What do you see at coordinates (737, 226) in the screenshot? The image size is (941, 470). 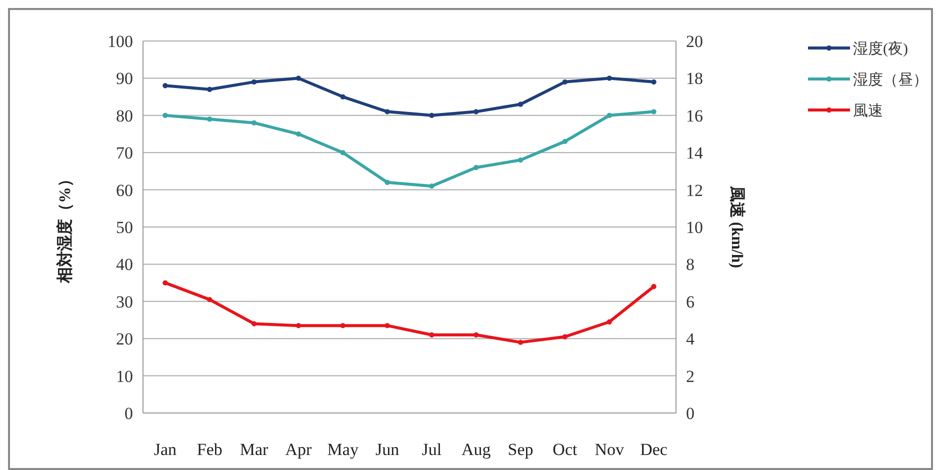 I see `y2-axis-title: 風速 (km/h)` at bounding box center [737, 226].